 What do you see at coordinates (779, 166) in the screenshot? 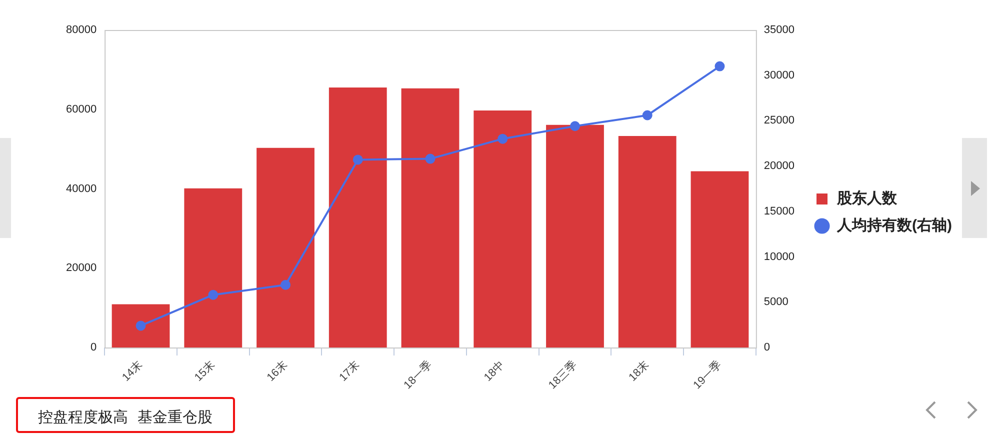
I see `y2-tick-label: 20000` at bounding box center [779, 166].